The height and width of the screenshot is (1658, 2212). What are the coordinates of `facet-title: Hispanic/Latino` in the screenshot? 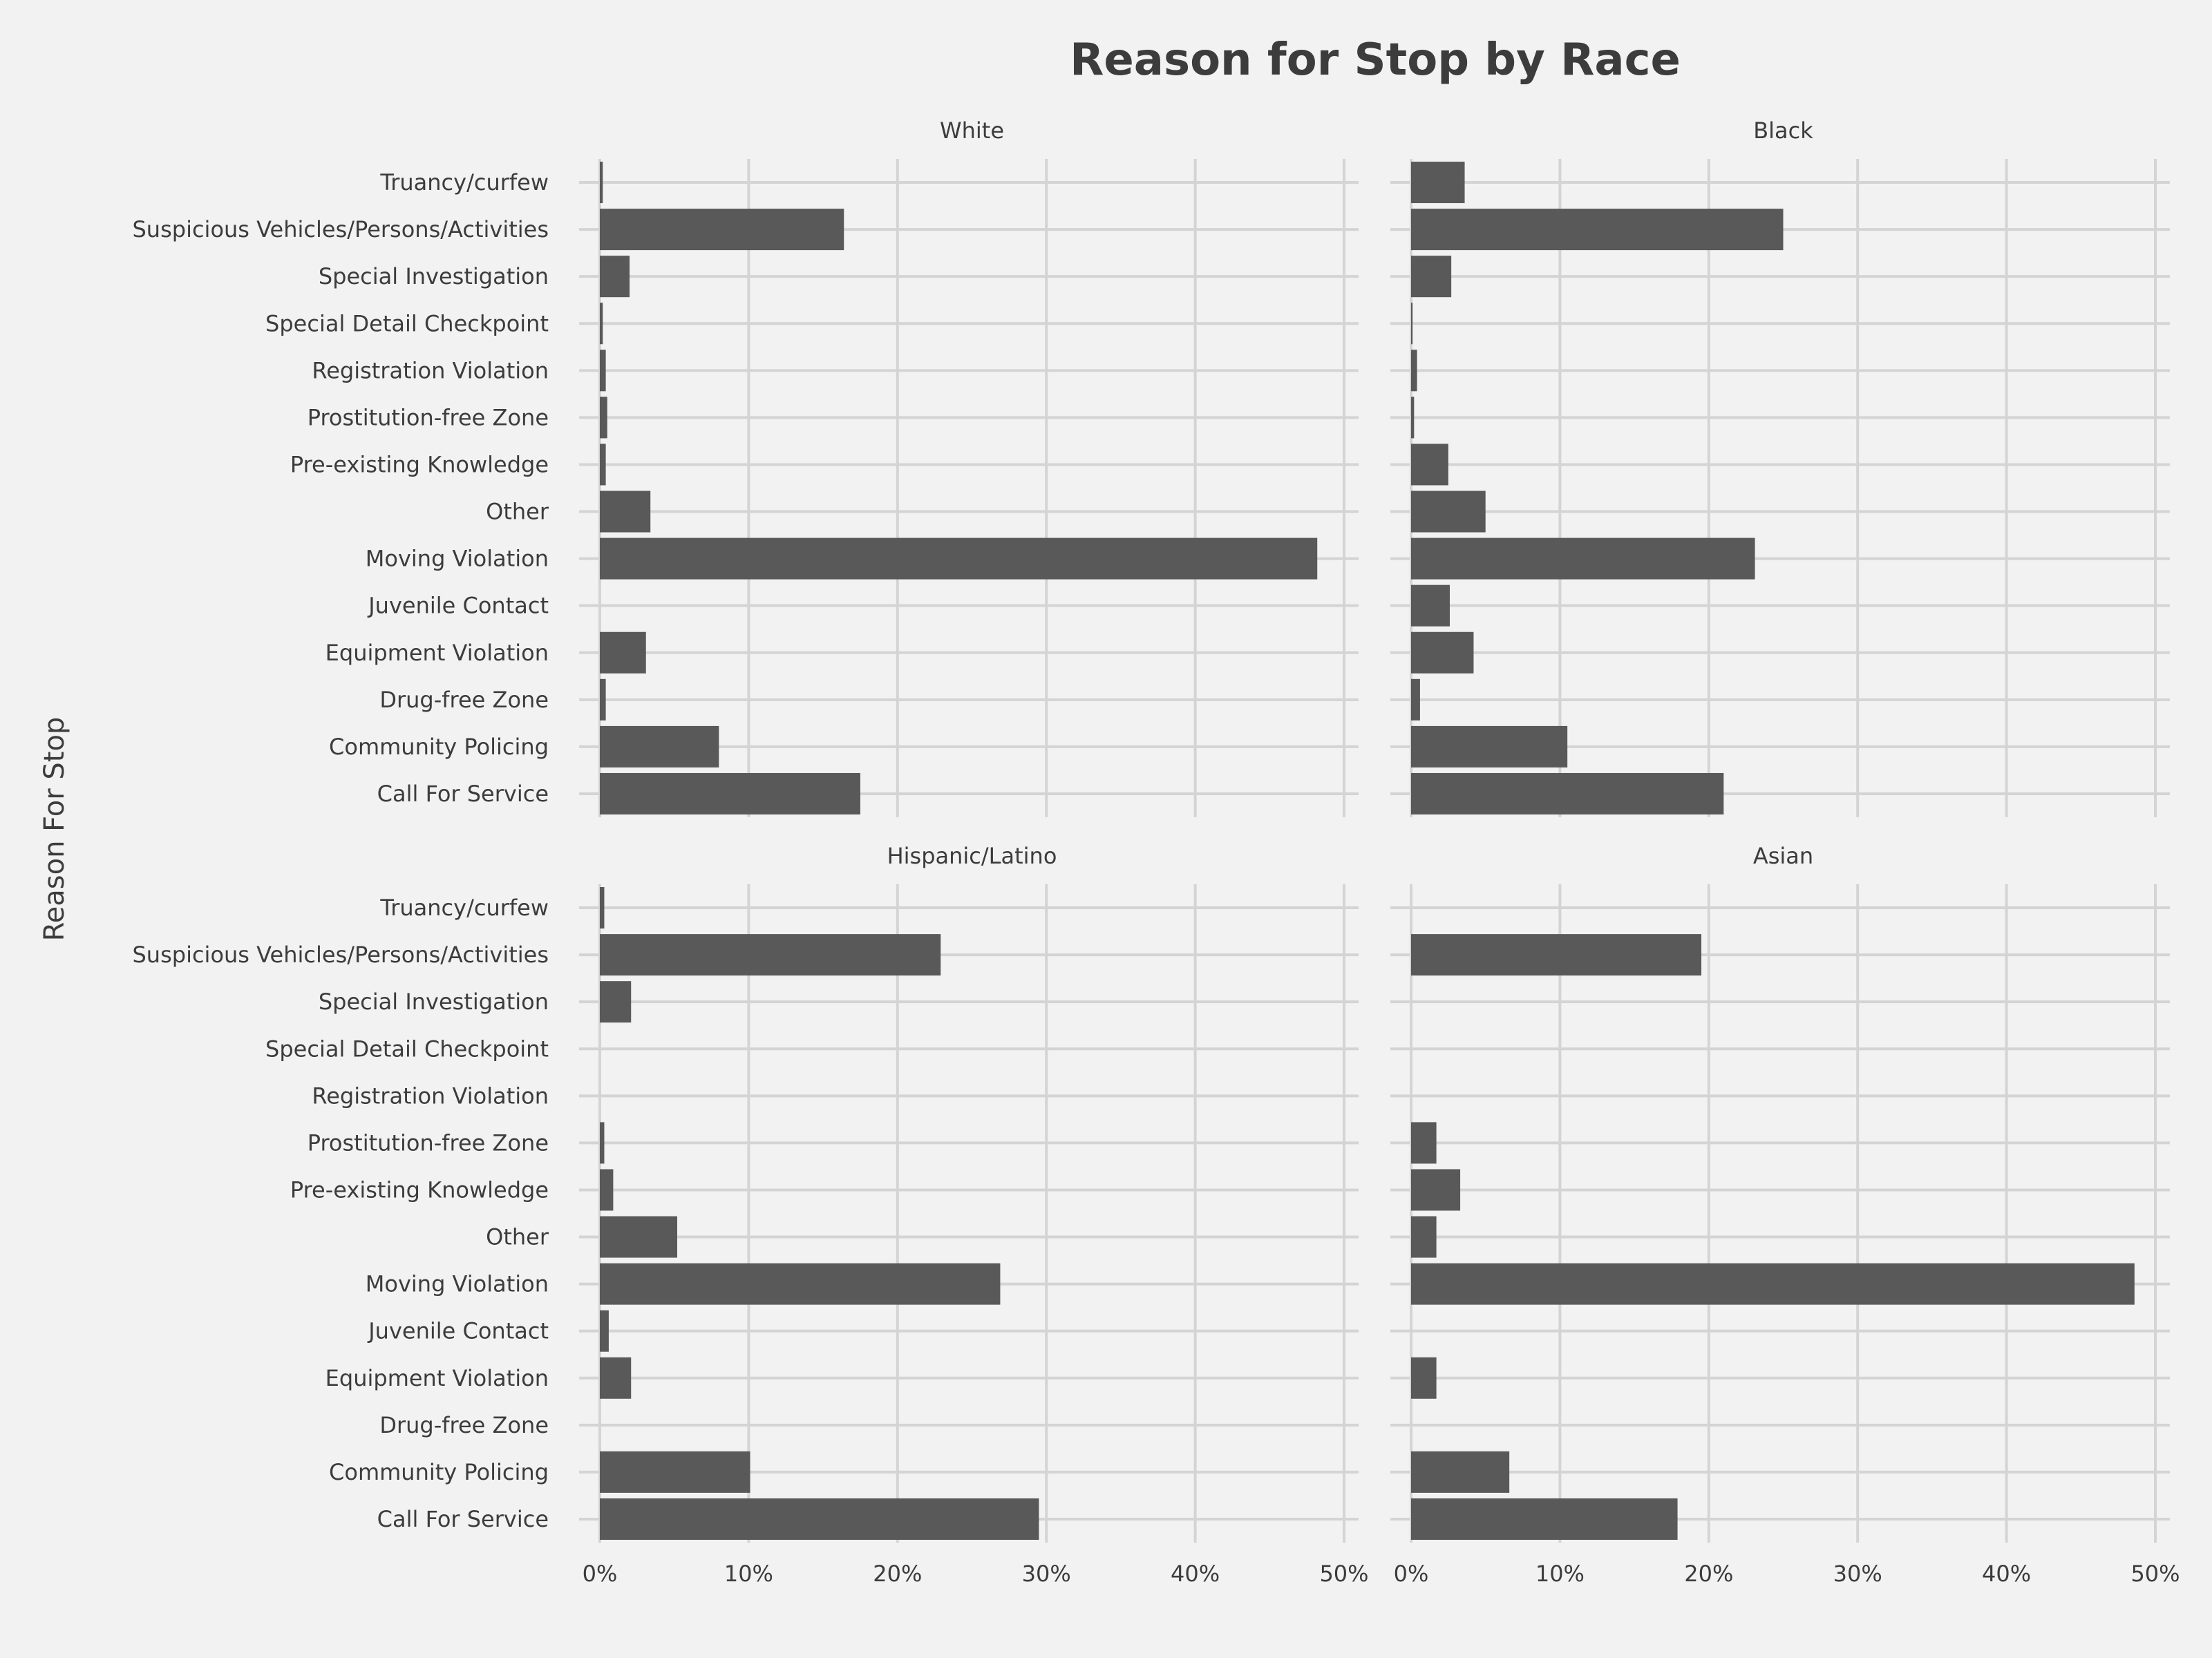 It's located at (972, 856).